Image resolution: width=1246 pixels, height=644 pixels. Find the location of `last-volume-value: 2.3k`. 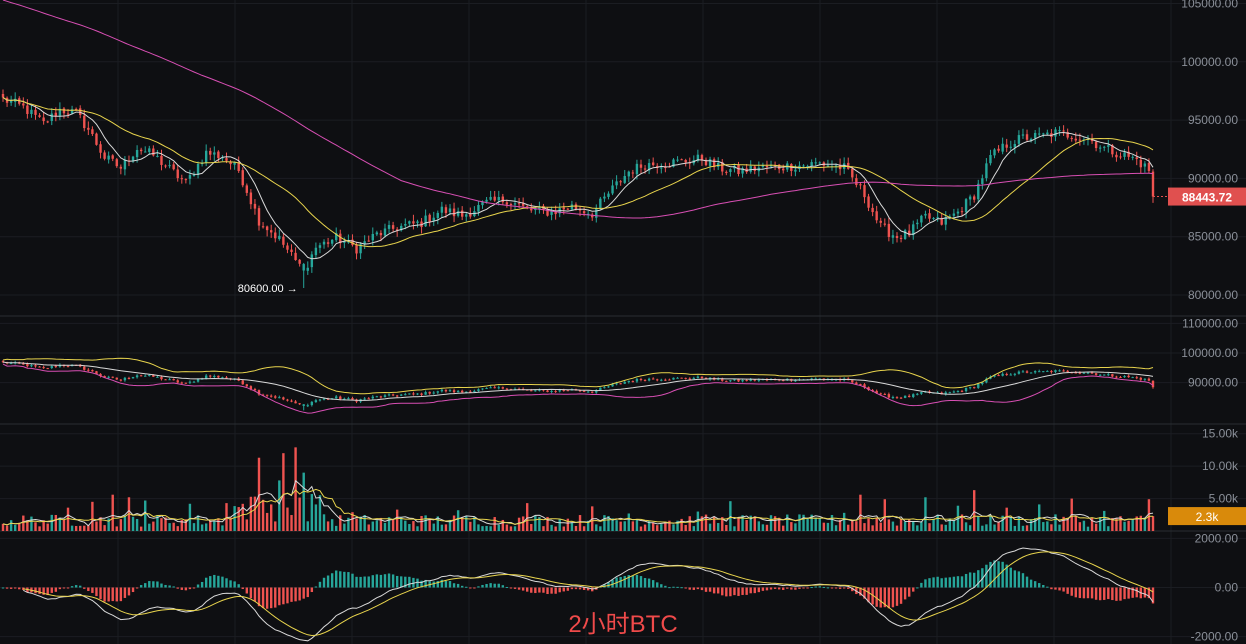

last-volume-value: 2.3k is located at coordinates (1208, 517).